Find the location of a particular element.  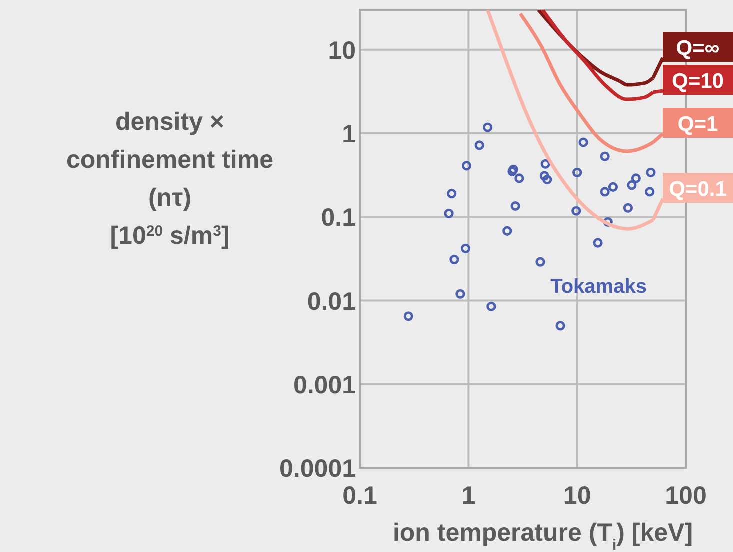

y-tick-label: 1 is located at coordinates (349, 134).